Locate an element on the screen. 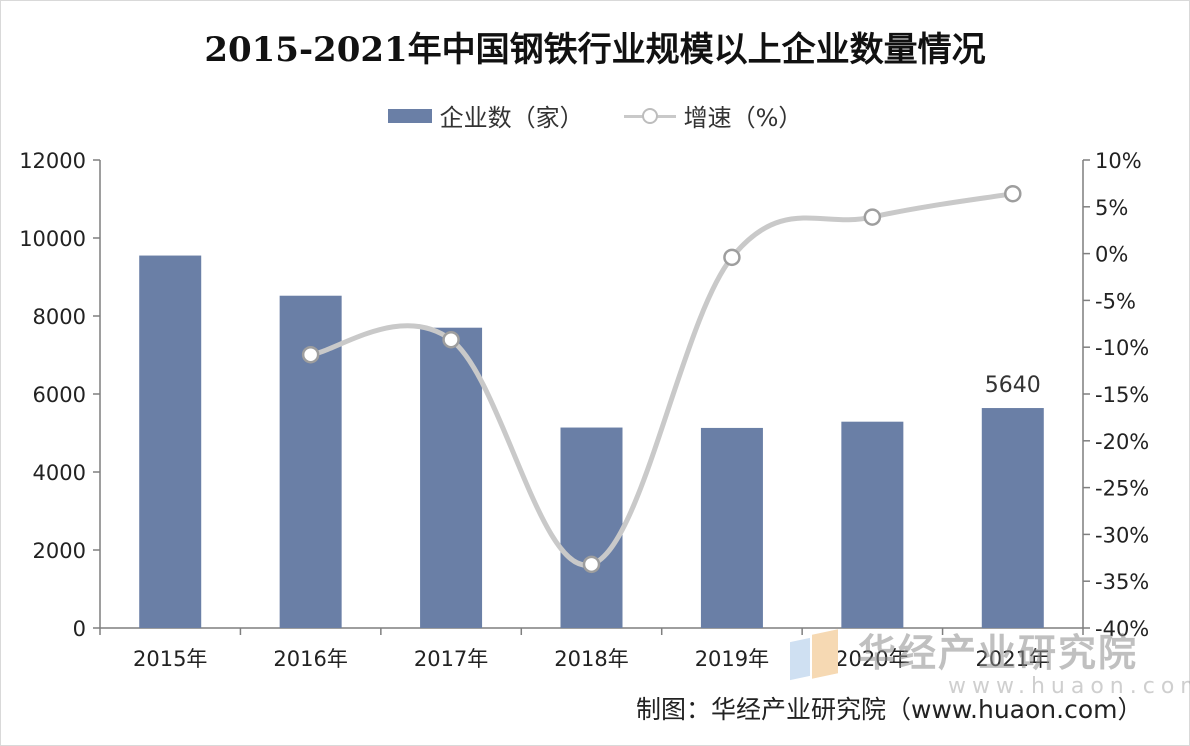 This screenshot has width=1190, height=746. chart-title: 2015-2021年中国钢铁行业规模以上企业数量情况 is located at coordinates (595, 50).